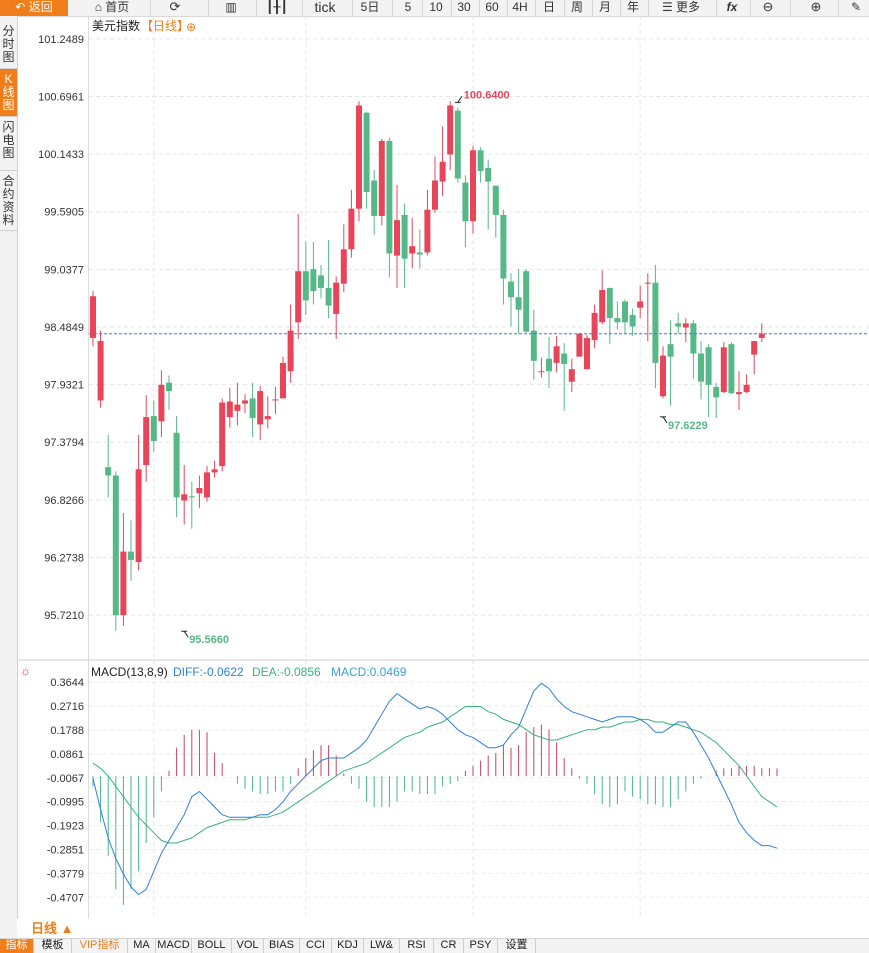  Describe the element at coordinates (348, 946) in the screenshot. I see `indicator-tab: KDJ` at that location.